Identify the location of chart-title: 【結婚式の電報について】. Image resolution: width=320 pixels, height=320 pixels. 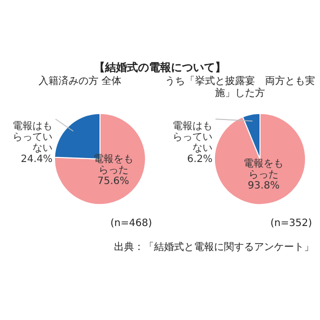
(160, 68).